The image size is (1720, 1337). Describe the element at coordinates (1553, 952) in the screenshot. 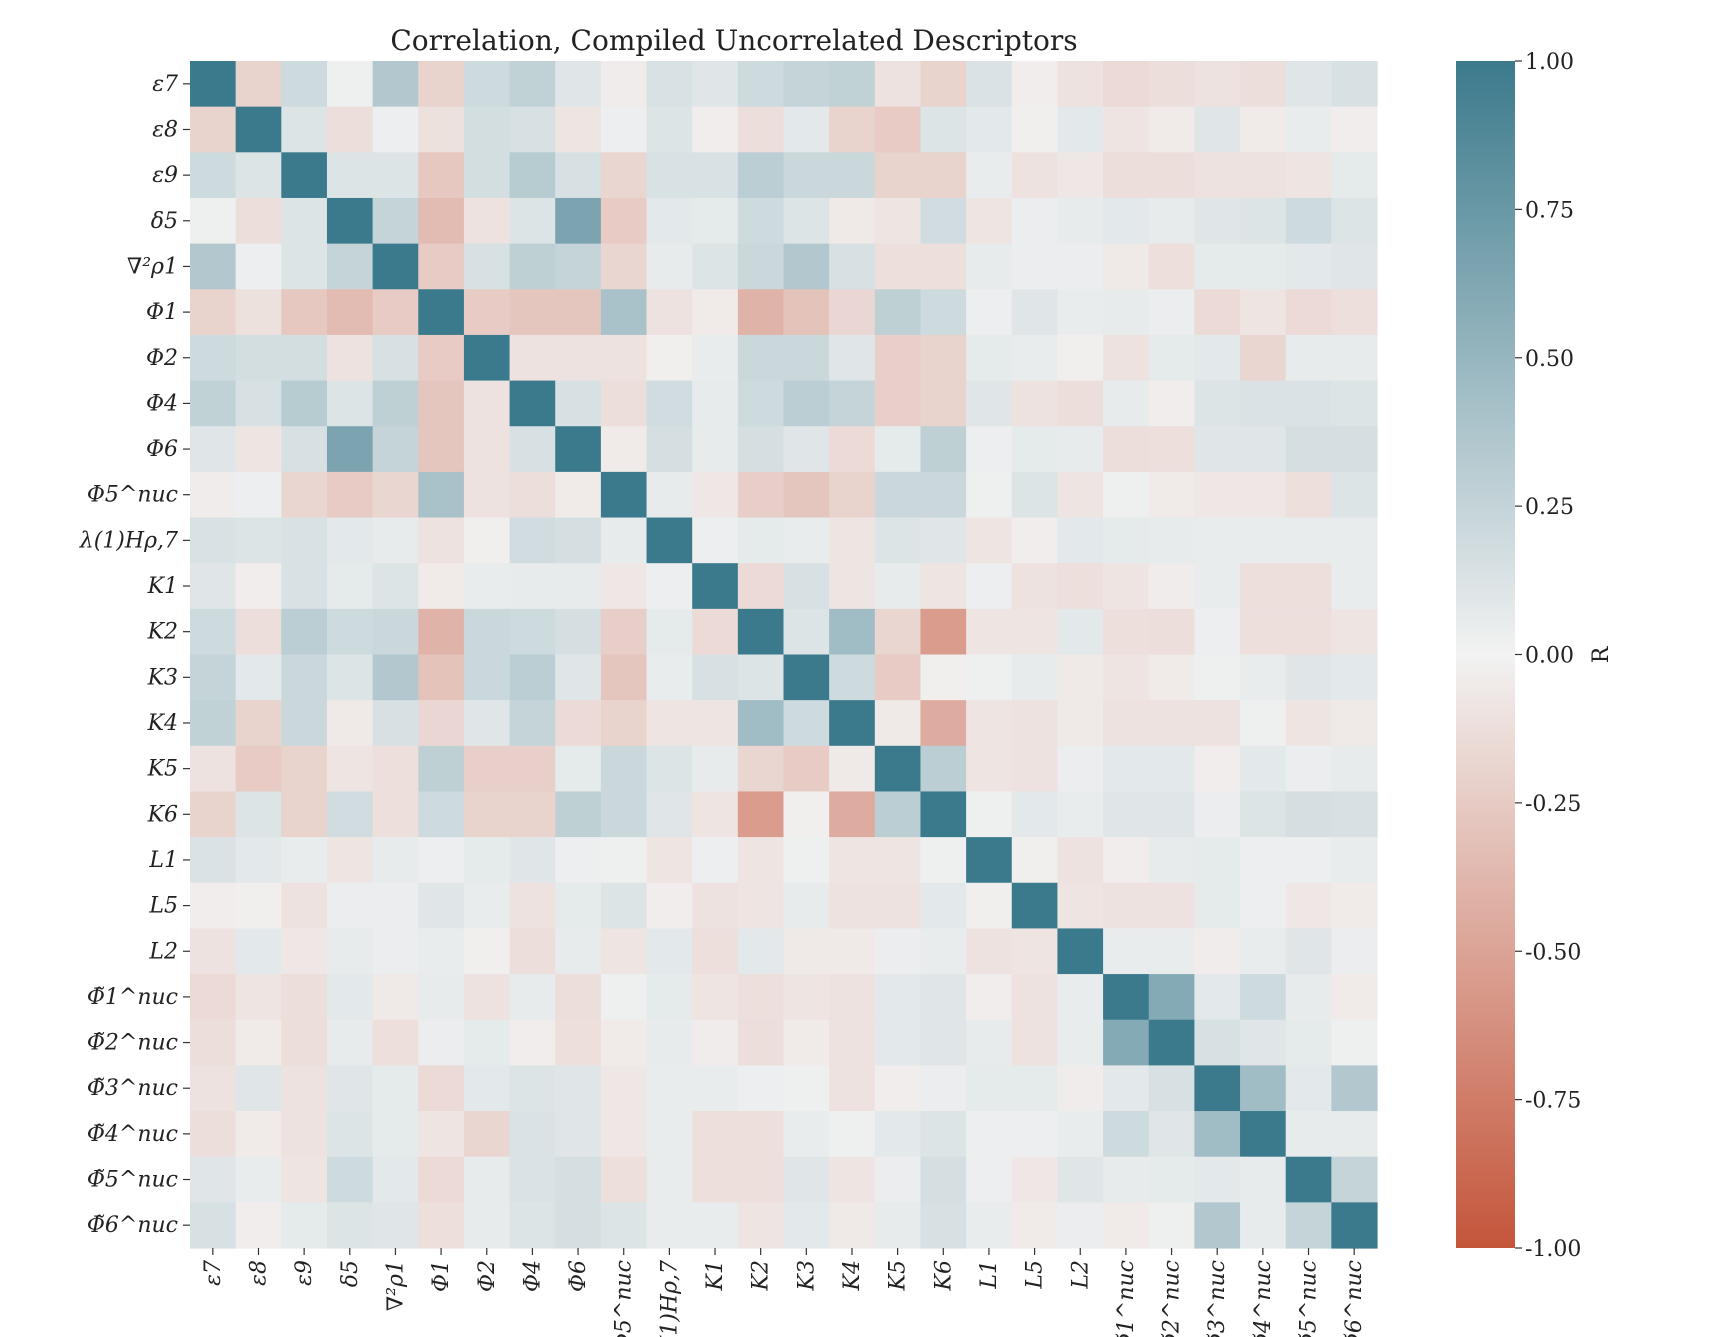

I see `colorbar-tick-label: -0.50` at that location.